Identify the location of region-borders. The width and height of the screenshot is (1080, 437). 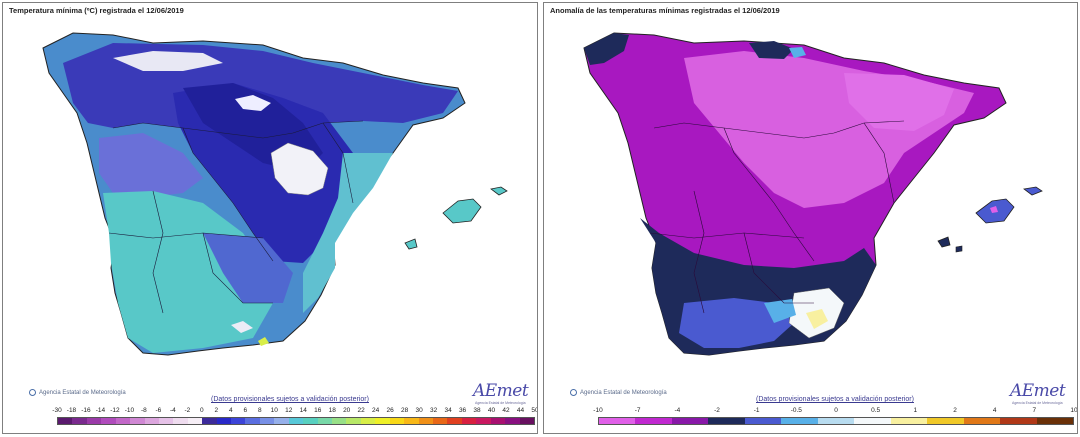
(777, 217).